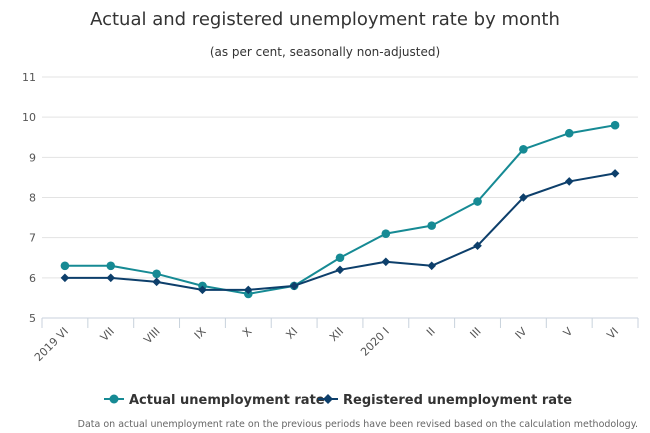  Describe the element at coordinates (32, 157) in the screenshot. I see `y-tick-label-4: 9` at that location.